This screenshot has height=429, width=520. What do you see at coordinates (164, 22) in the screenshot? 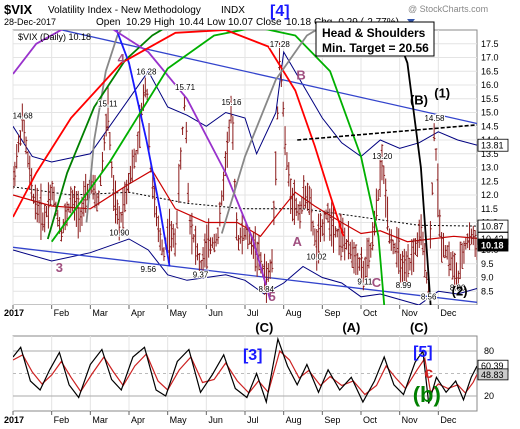
I see `high-label: High` at bounding box center [164, 22].